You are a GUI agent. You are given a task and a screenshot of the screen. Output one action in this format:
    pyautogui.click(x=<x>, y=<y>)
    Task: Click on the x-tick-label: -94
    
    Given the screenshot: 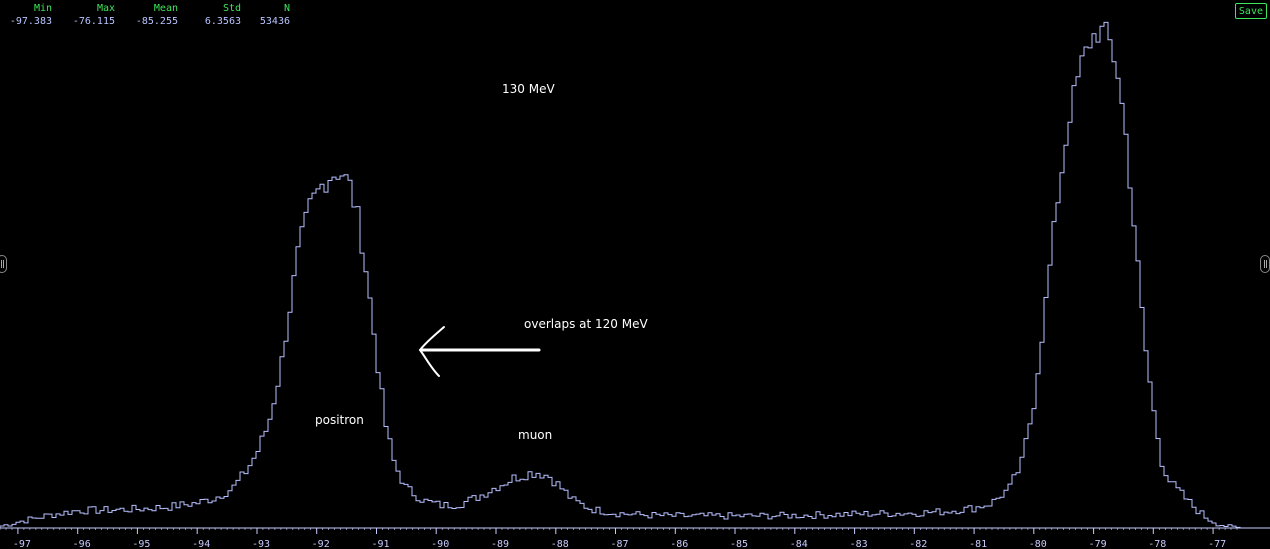 What is the action you would take?
    pyautogui.click(x=201, y=544)
    